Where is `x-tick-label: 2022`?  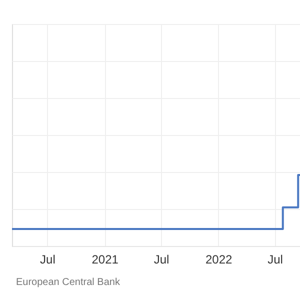 x-tick-label: 2022 is located at coordinates (219, 259).